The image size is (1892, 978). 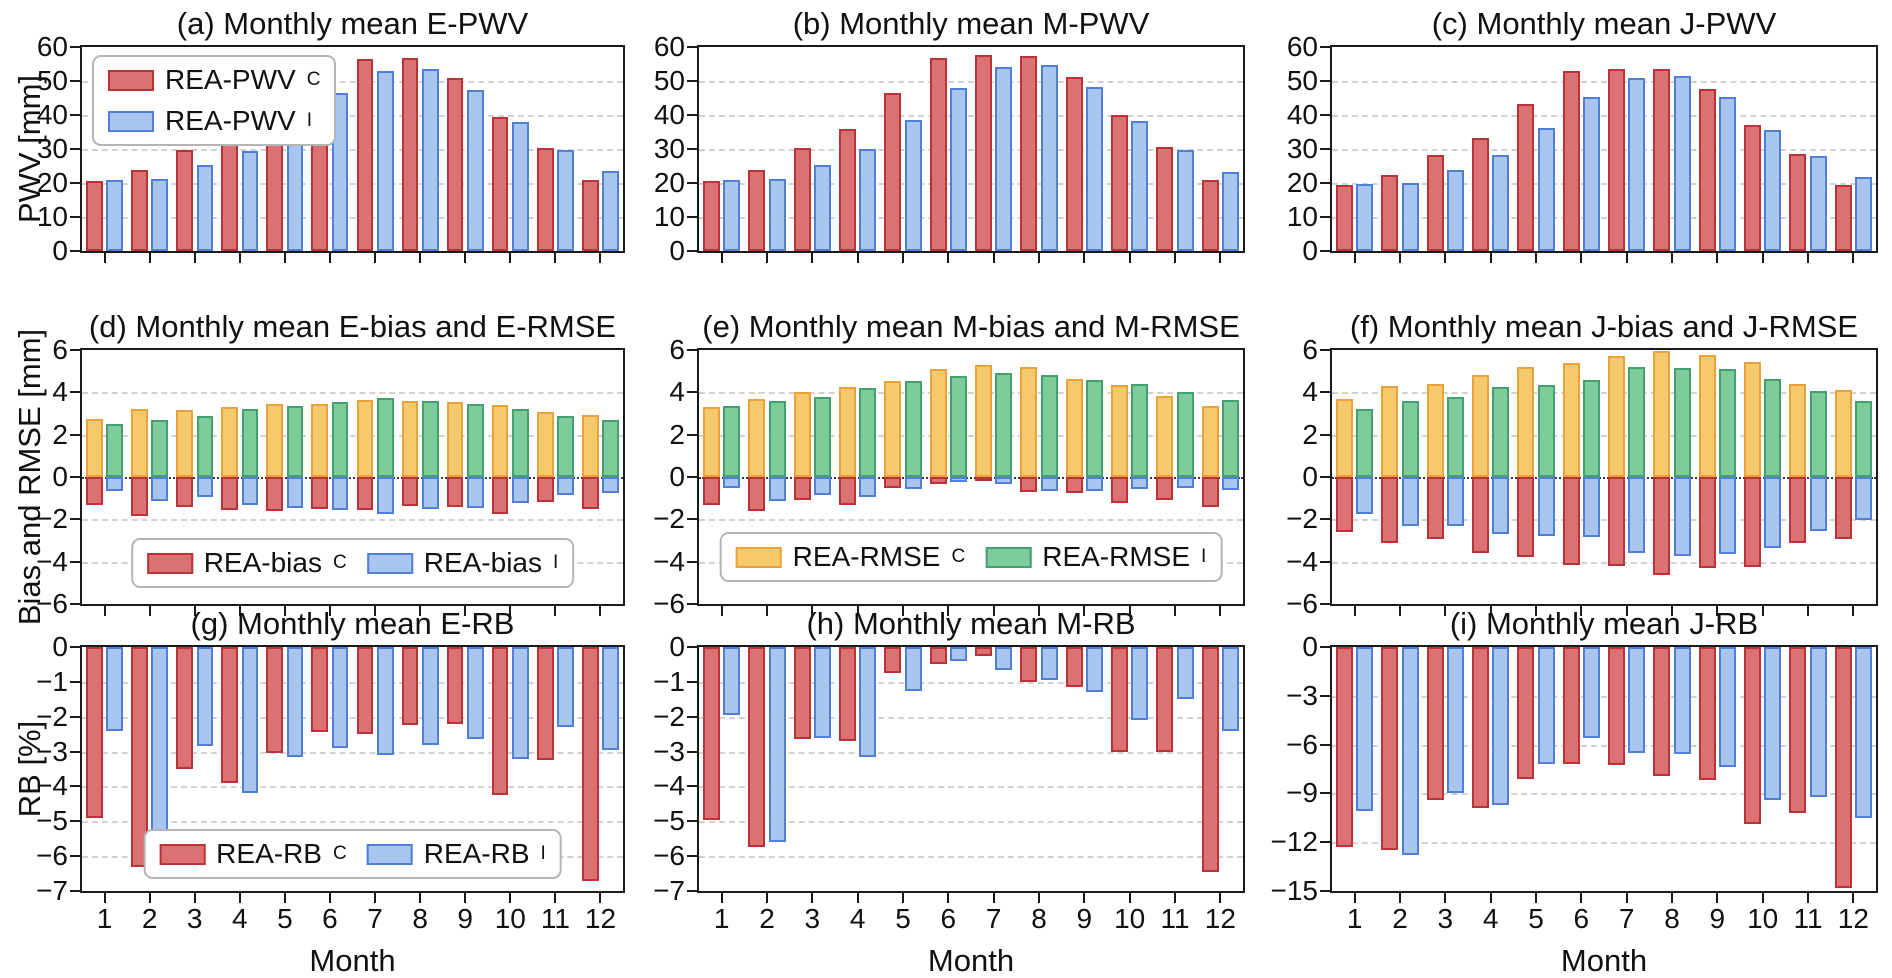 I want to click on y-tick-label: −1, so click(x=669, y=681).